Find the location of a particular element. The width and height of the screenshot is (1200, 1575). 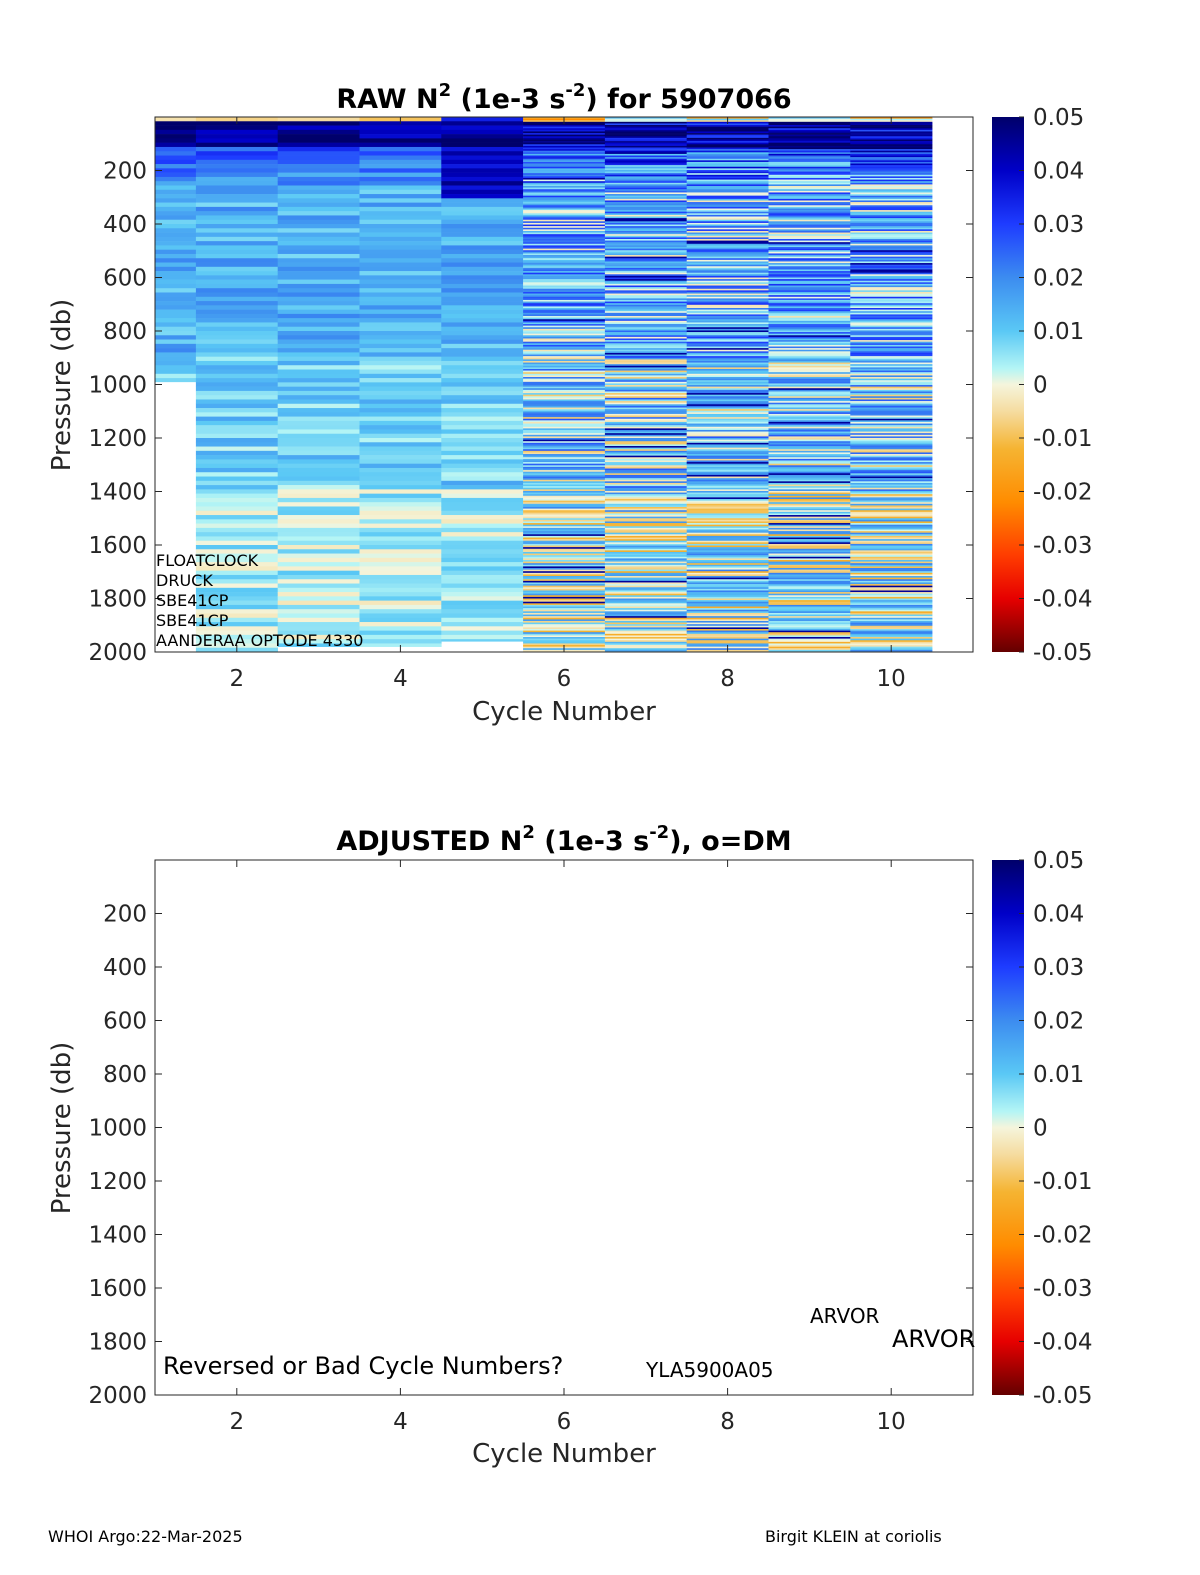

colorbar-tick-label: 0.04 is located at coordinates (1058, 172).